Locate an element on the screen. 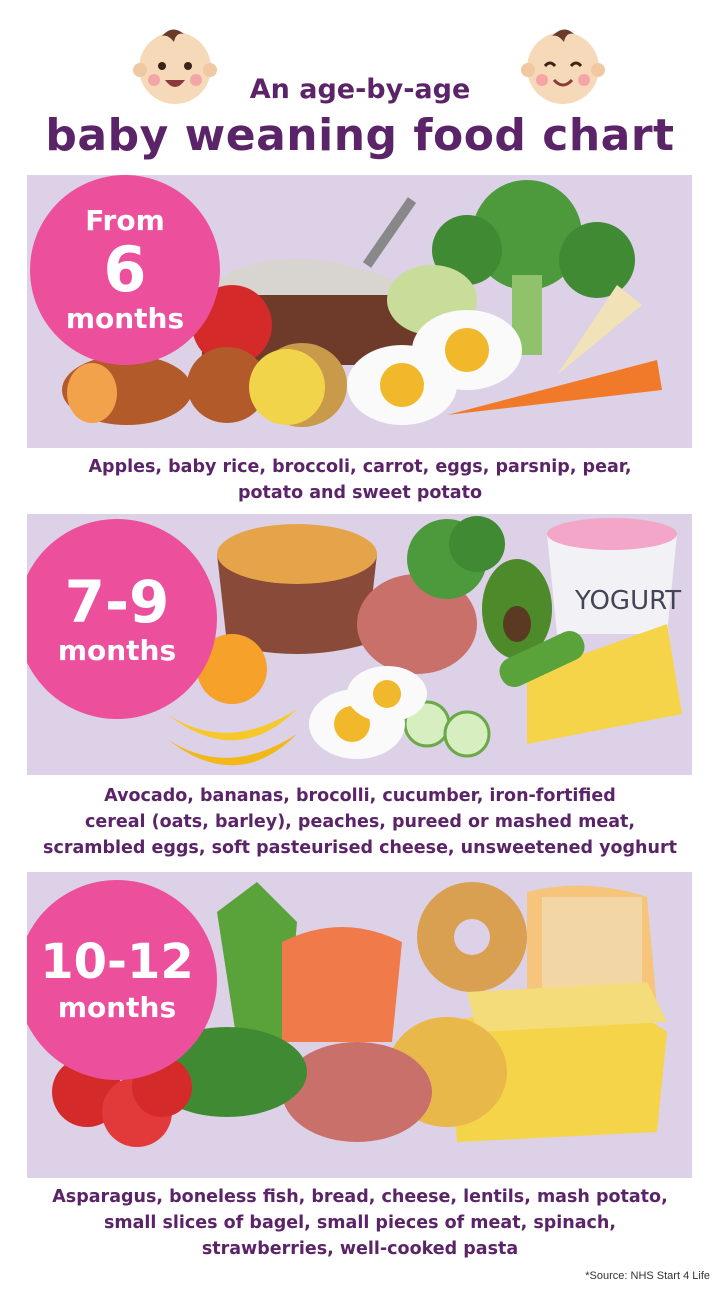 Image resolution: width=720 pixels, height=1309 pixels. age-badge-10-12-months: 10-12 months is located at coordinates (122, 980).